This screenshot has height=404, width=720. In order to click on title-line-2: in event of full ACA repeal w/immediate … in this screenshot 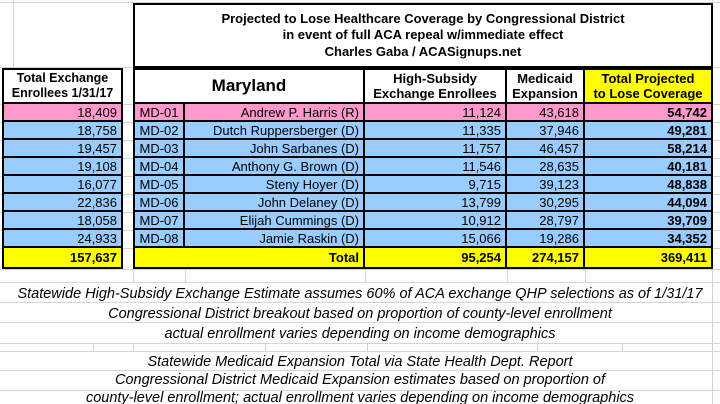, I will do `click(423, 35)`.